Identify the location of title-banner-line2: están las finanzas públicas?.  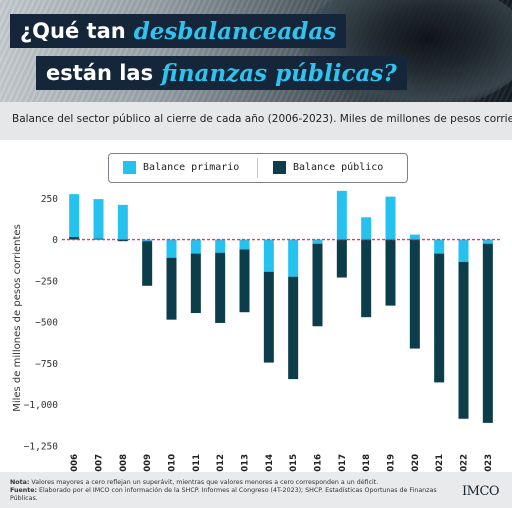
(221, 73).